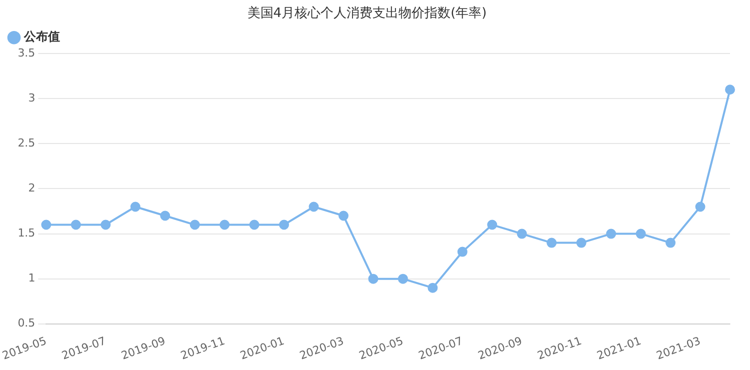 The width and height of the screenshot is (750, 370). What do you see at coordinates (32, 98) in the screenshot?
I see `y-tick-label: 3` at bounding box center [32, 98].